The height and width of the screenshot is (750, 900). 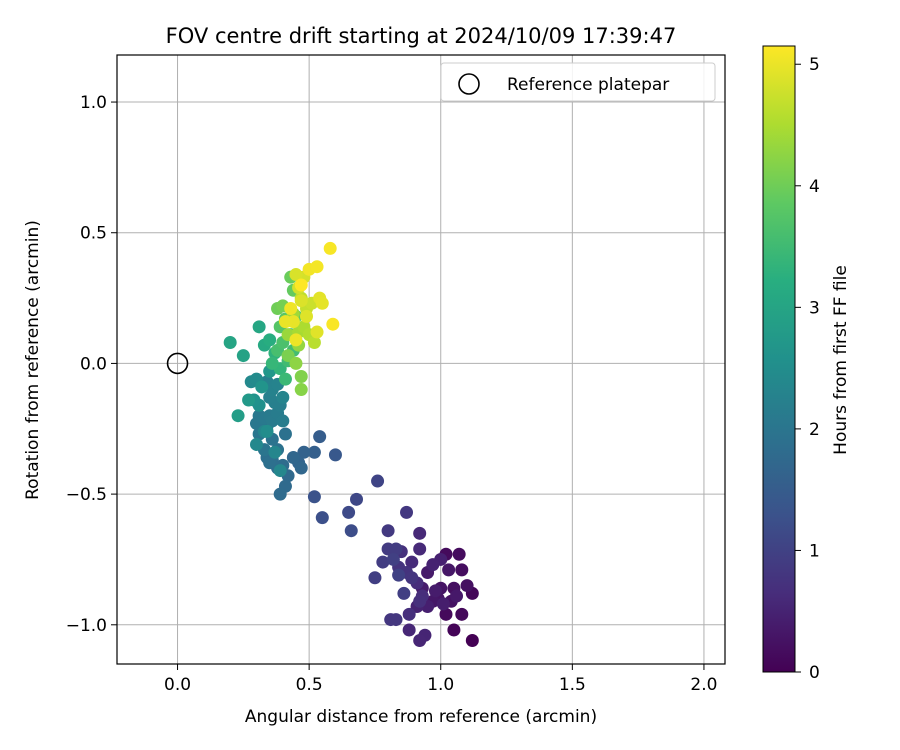 I want to click on y-tick-label: −0.5, so click(x=86, y=495).